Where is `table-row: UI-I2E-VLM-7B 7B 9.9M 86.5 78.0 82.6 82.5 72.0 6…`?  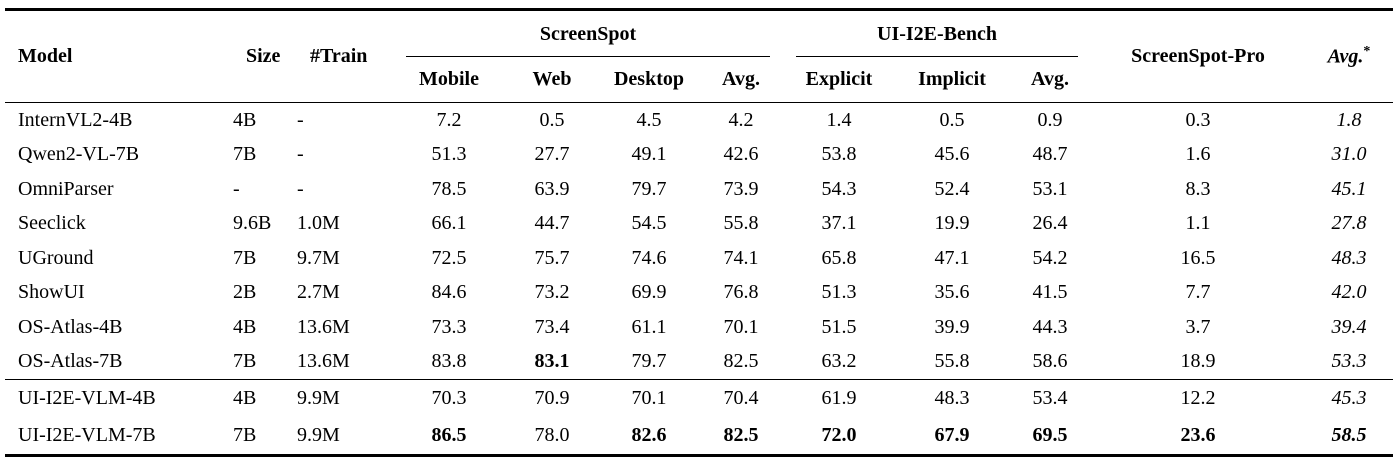 table-row: UI-I2E-VLM-7B 7B 9.9M 86.5 78.0 82.6 82.5 72.0 6… is located at coordinates (699, 436).